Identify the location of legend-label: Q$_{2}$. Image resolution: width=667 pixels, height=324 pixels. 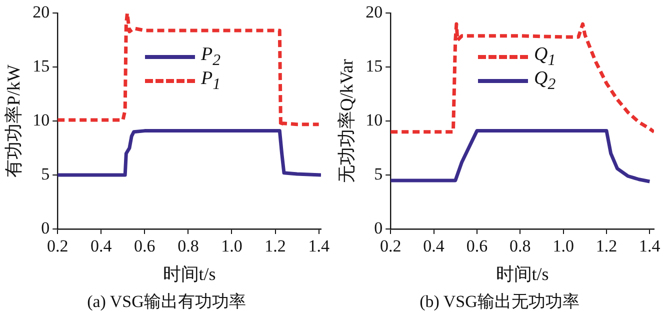
(545, 81).